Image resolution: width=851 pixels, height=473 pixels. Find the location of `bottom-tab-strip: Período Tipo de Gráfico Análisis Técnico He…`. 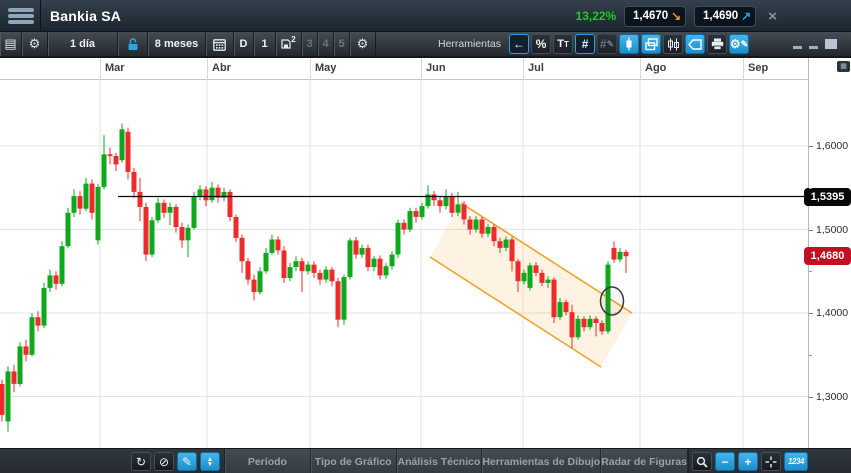

bottom-tab-strip: Período Tipo de Gráfico Análisis Técnico He… is located at coordinates (456, 461).